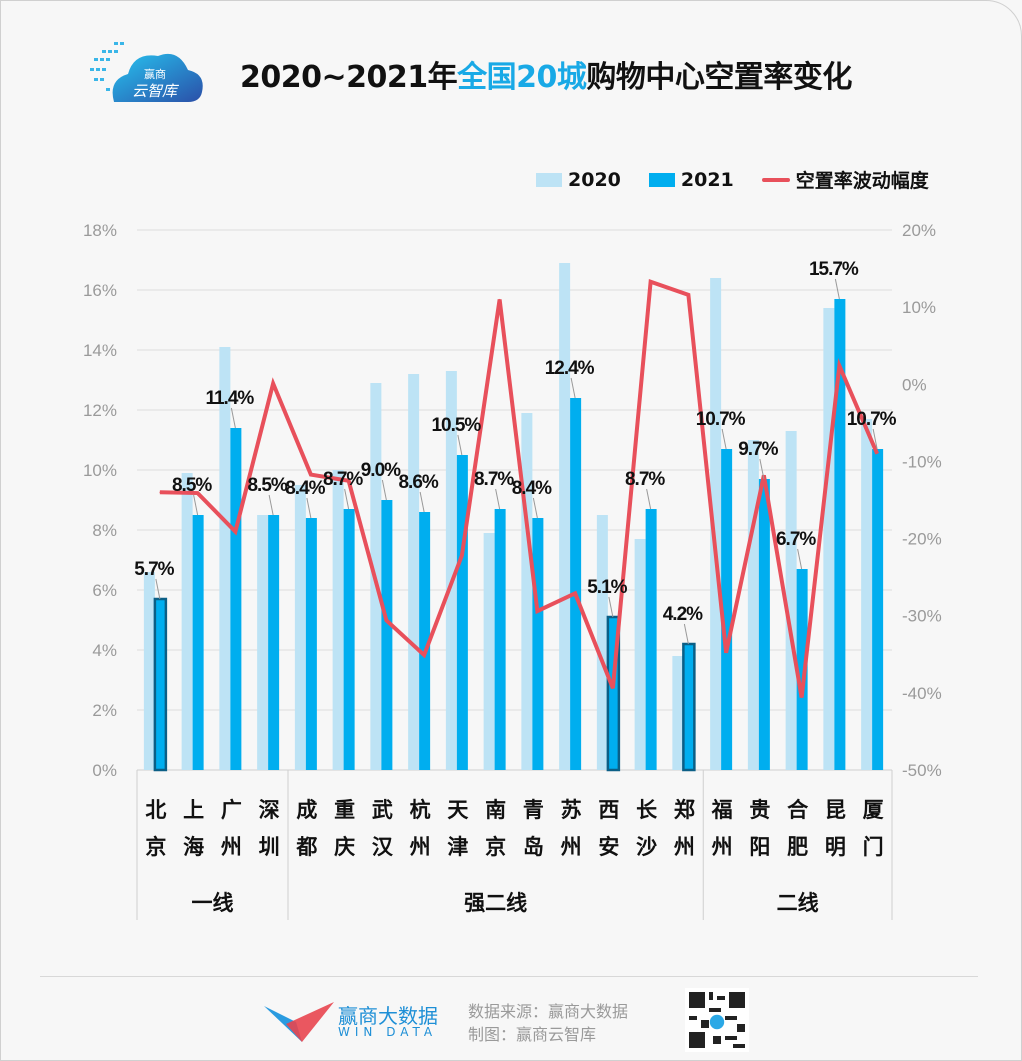 This screenshot has width=1022, height=1061. What do you see at coordinates (104, 770) in the screenshot?
I see `y-left-tick-label: 0%` at bounding box center [104, 770].